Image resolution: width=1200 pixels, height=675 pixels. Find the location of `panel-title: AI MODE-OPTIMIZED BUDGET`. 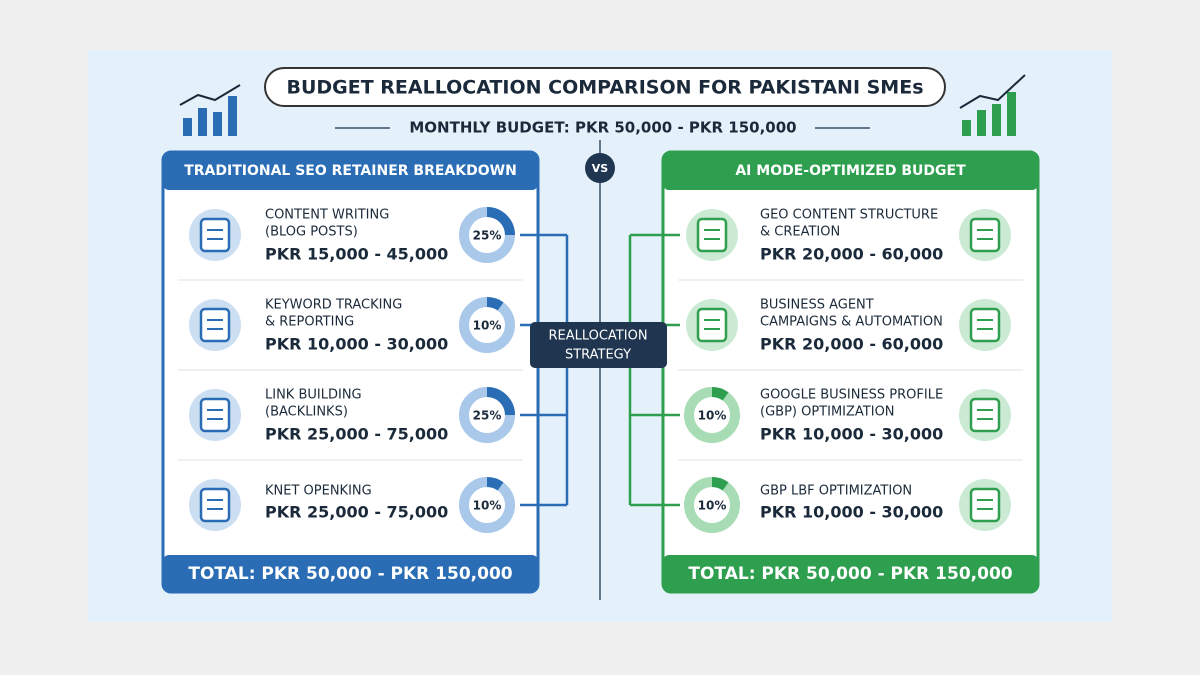

panel-title: AI MODE-OPTIMIZED BUDGET is located at coordinates (850, 171).